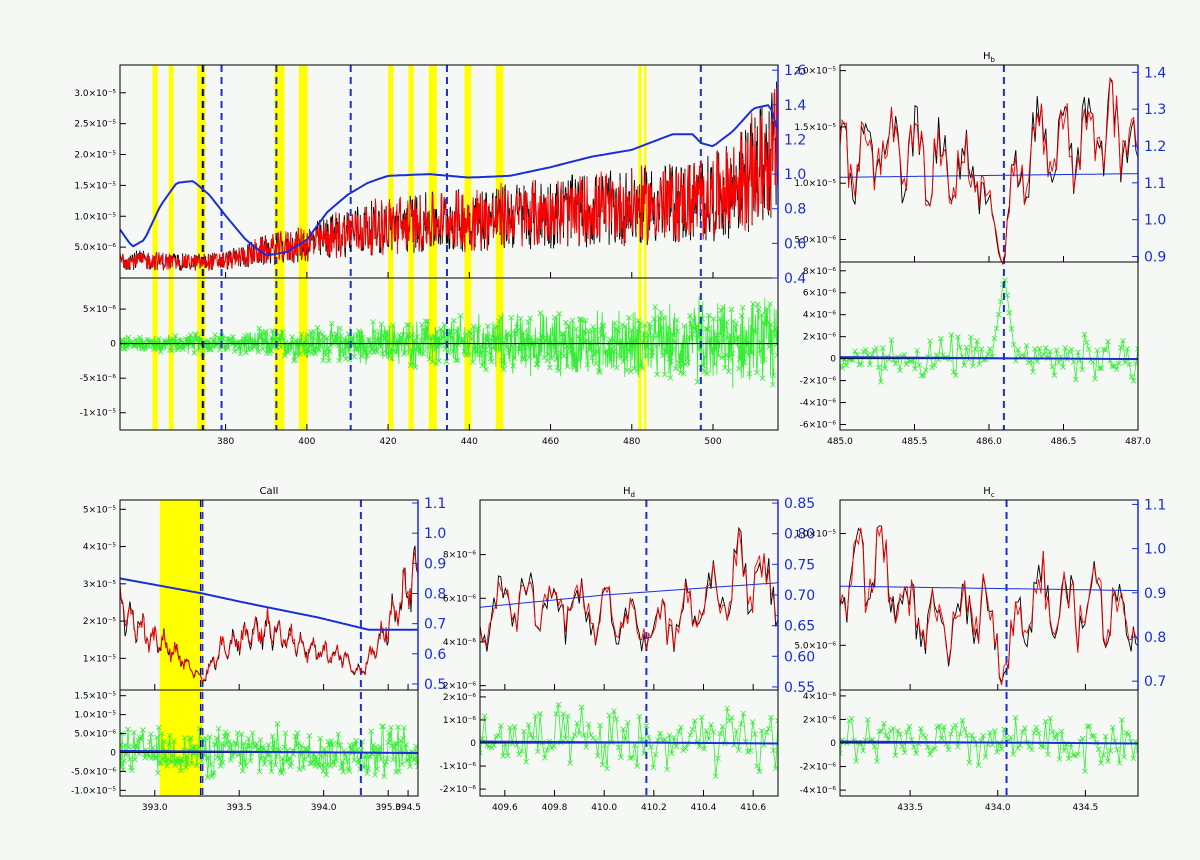 The width and height of the screenshot is (1200, 860). What do you see at coordinates (799, 657) in the screenshot?
I see `right-tick-label: 0.60` at bounding box center [799, 657].